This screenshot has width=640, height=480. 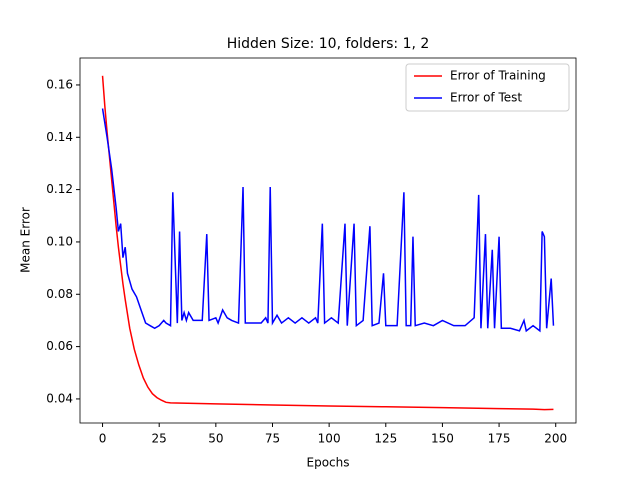 What do you see at coordinates (215, 439) in the screenshot?
I see `x-tick-label: 50` at bounding box center [215, 439].